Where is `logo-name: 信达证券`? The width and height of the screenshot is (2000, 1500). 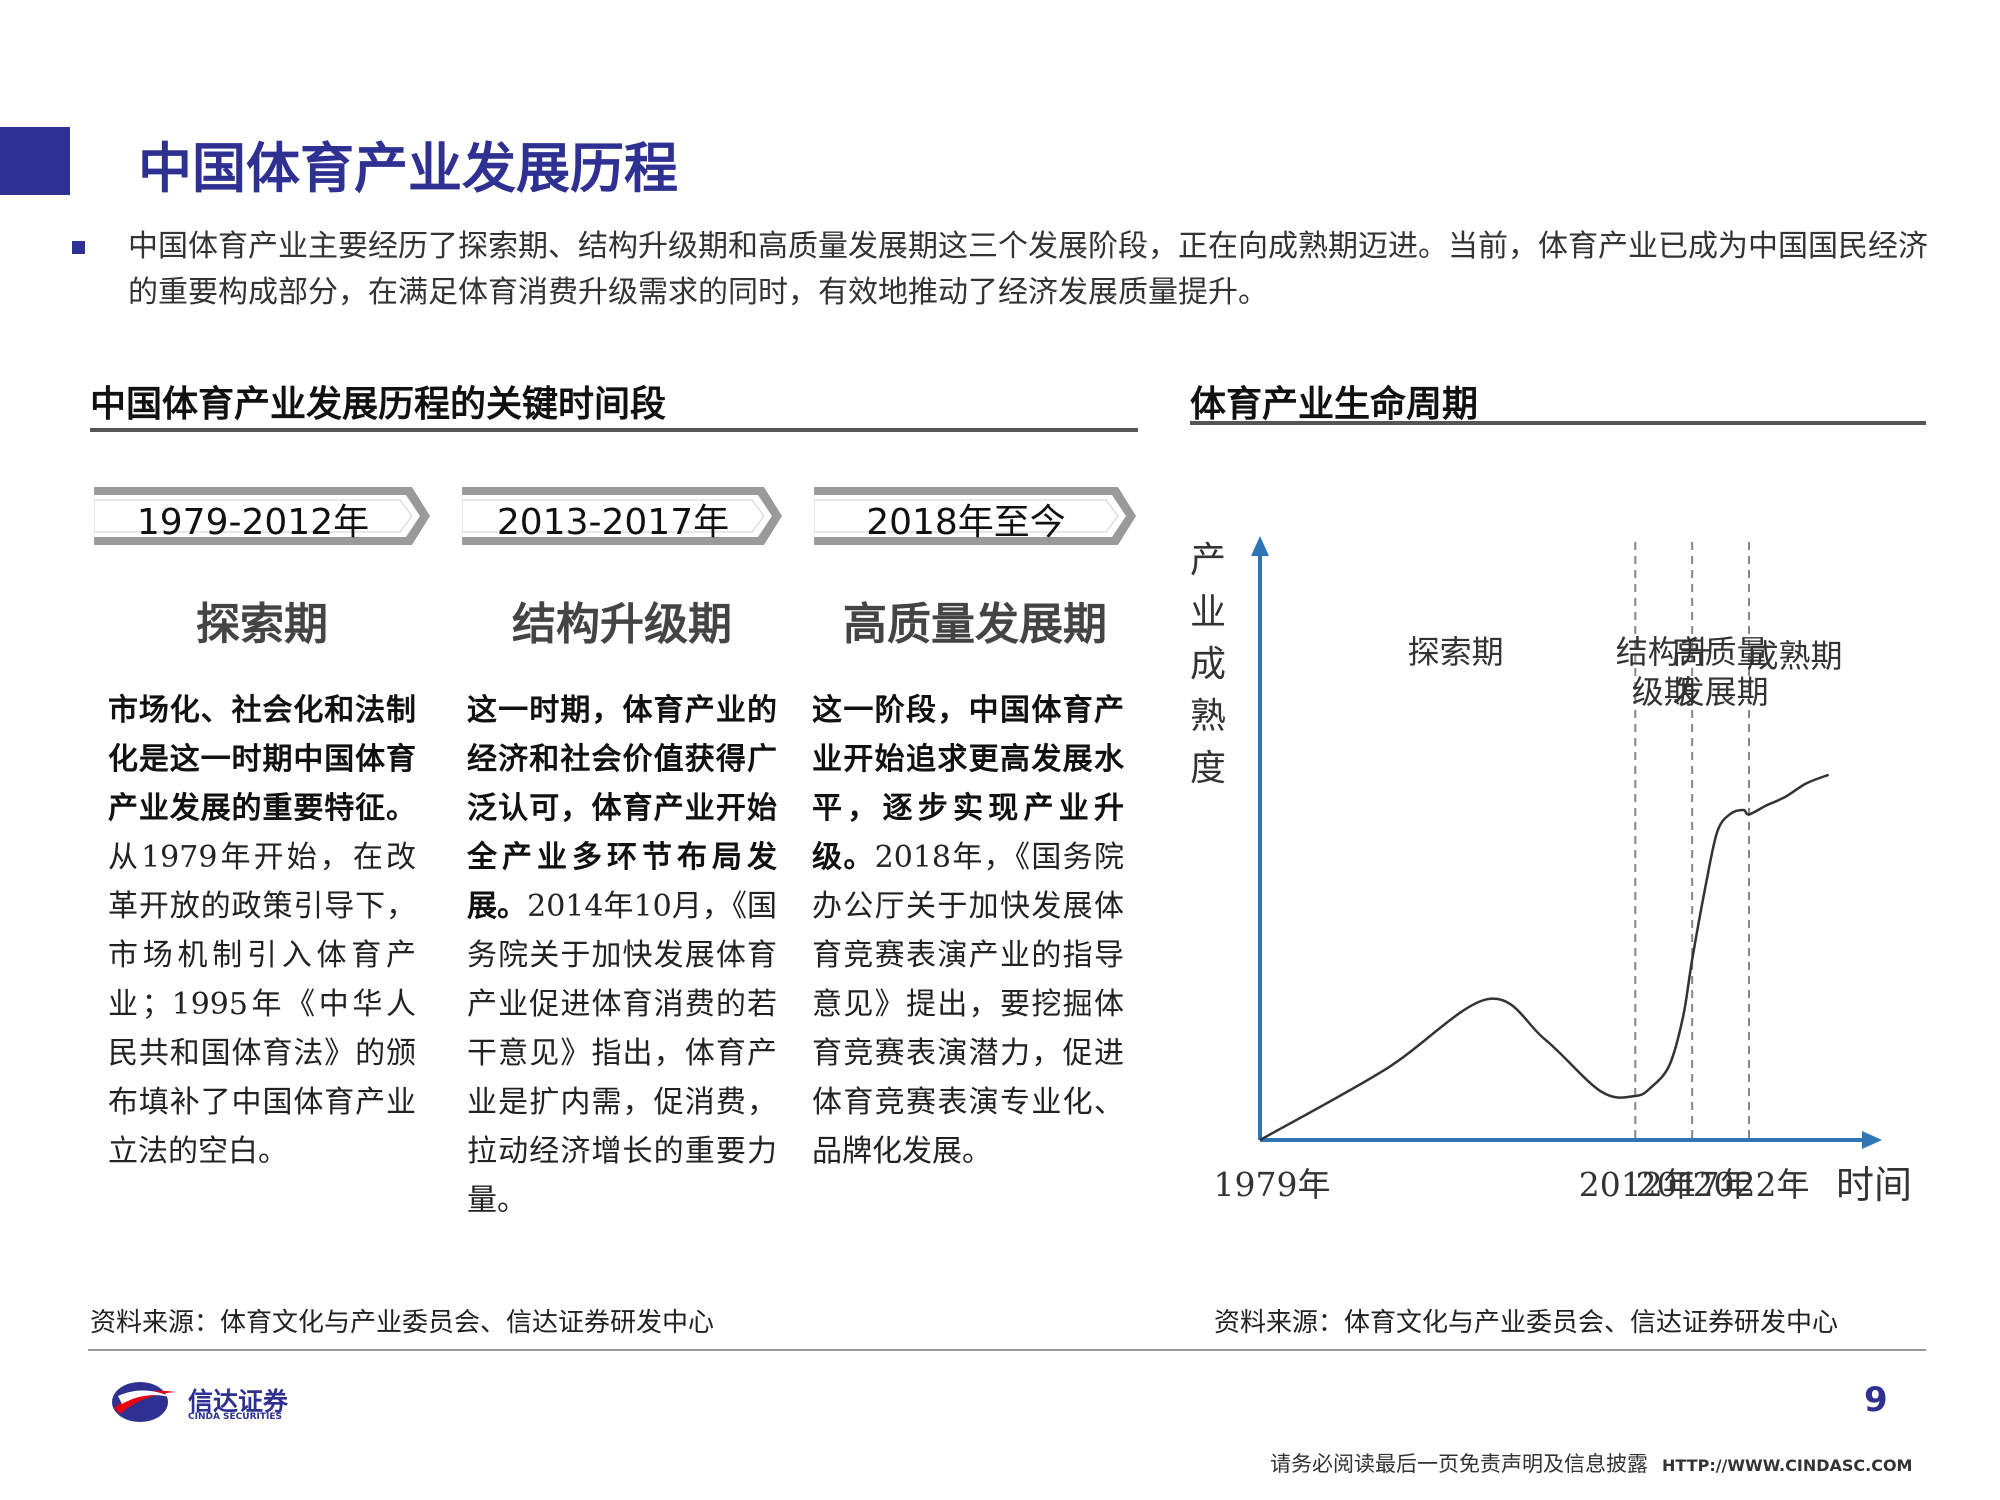 logo-name: 信达证券 is located at coordinates (238, 1401).